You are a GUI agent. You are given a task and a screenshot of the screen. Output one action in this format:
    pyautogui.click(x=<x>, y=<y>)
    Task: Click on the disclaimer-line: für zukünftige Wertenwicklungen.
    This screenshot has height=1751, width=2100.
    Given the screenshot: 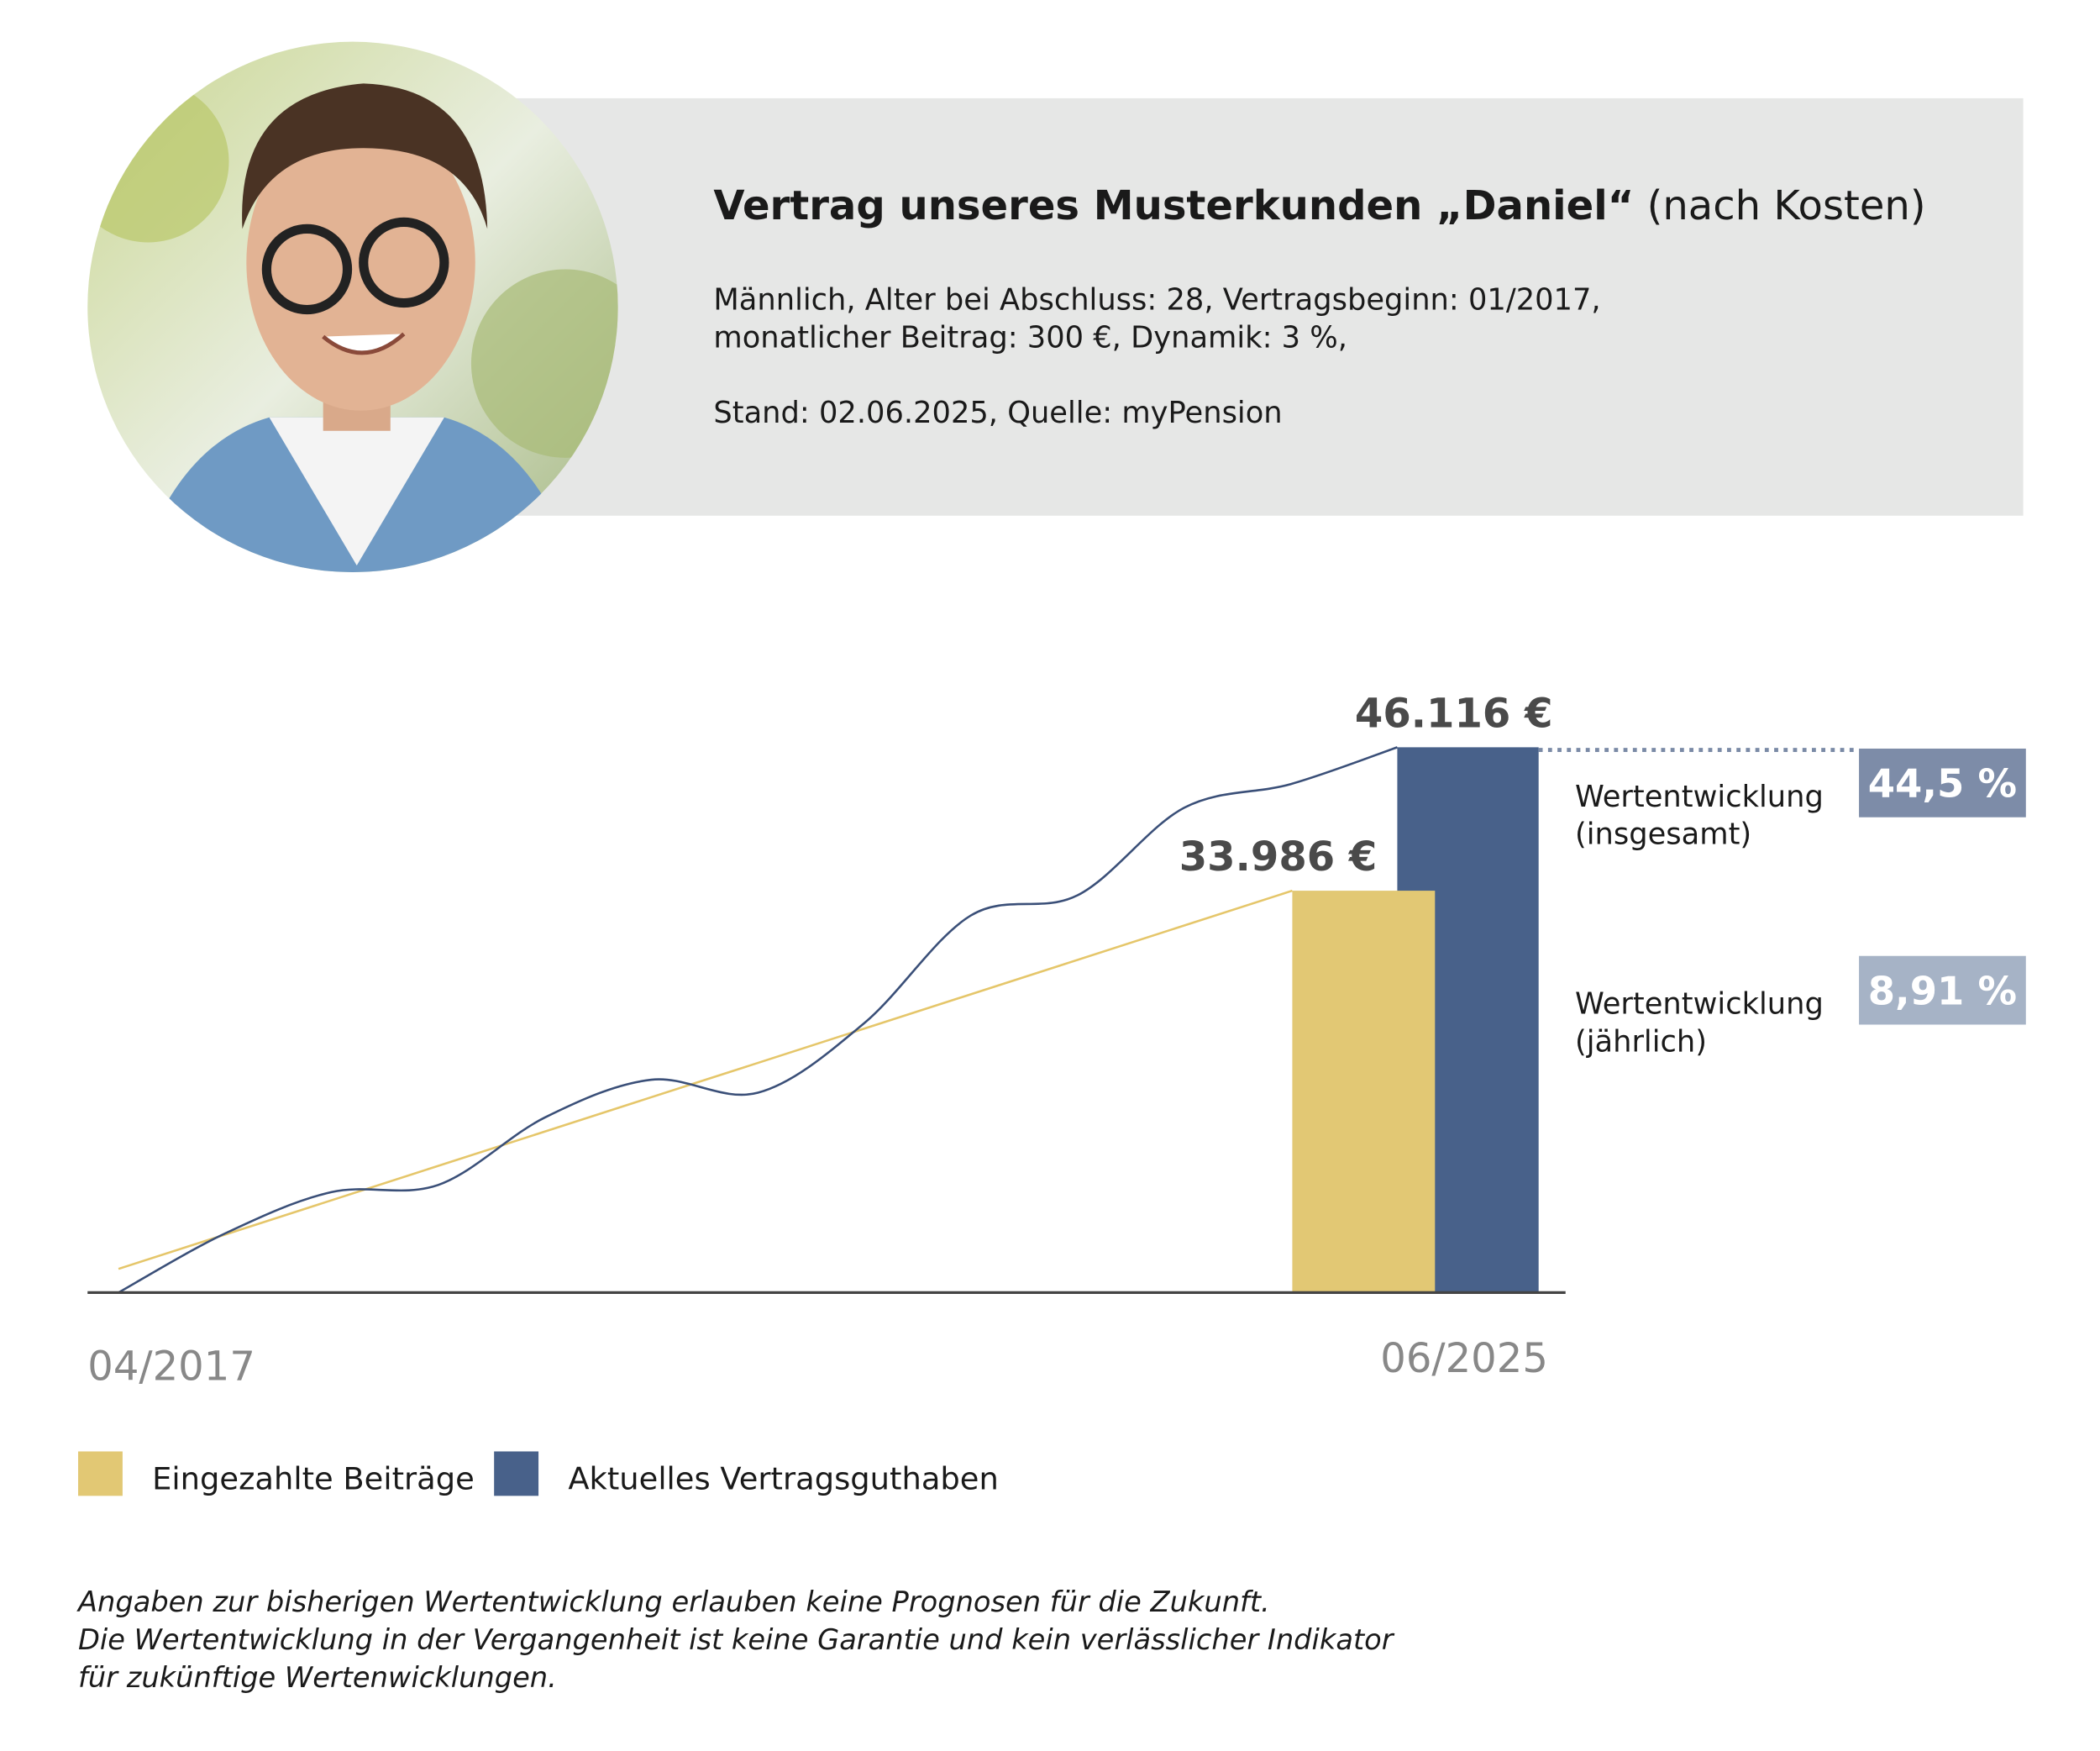 What is the action you would take?
    pyautogui.click(x=317, y=1677)
    